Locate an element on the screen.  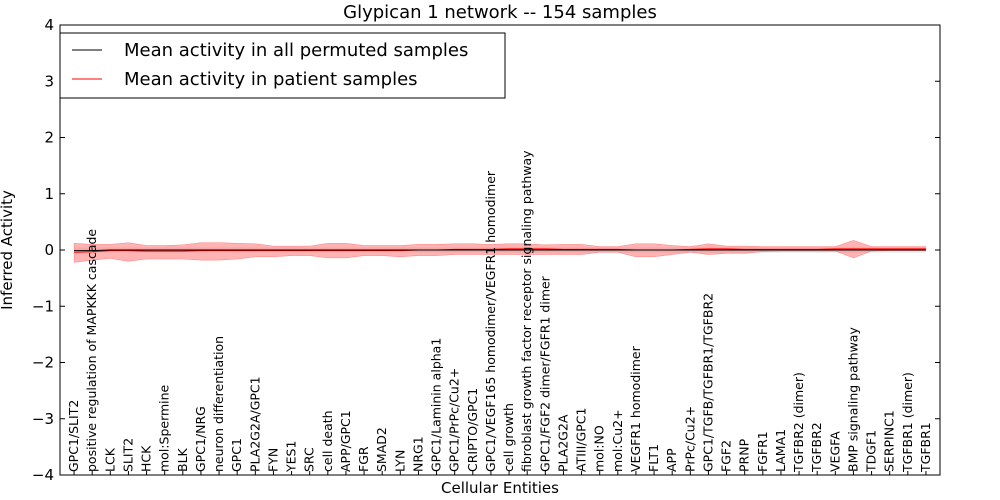
x-tick-label: GPC1/Laminin alpha1 is located at coordinates (436, 405).